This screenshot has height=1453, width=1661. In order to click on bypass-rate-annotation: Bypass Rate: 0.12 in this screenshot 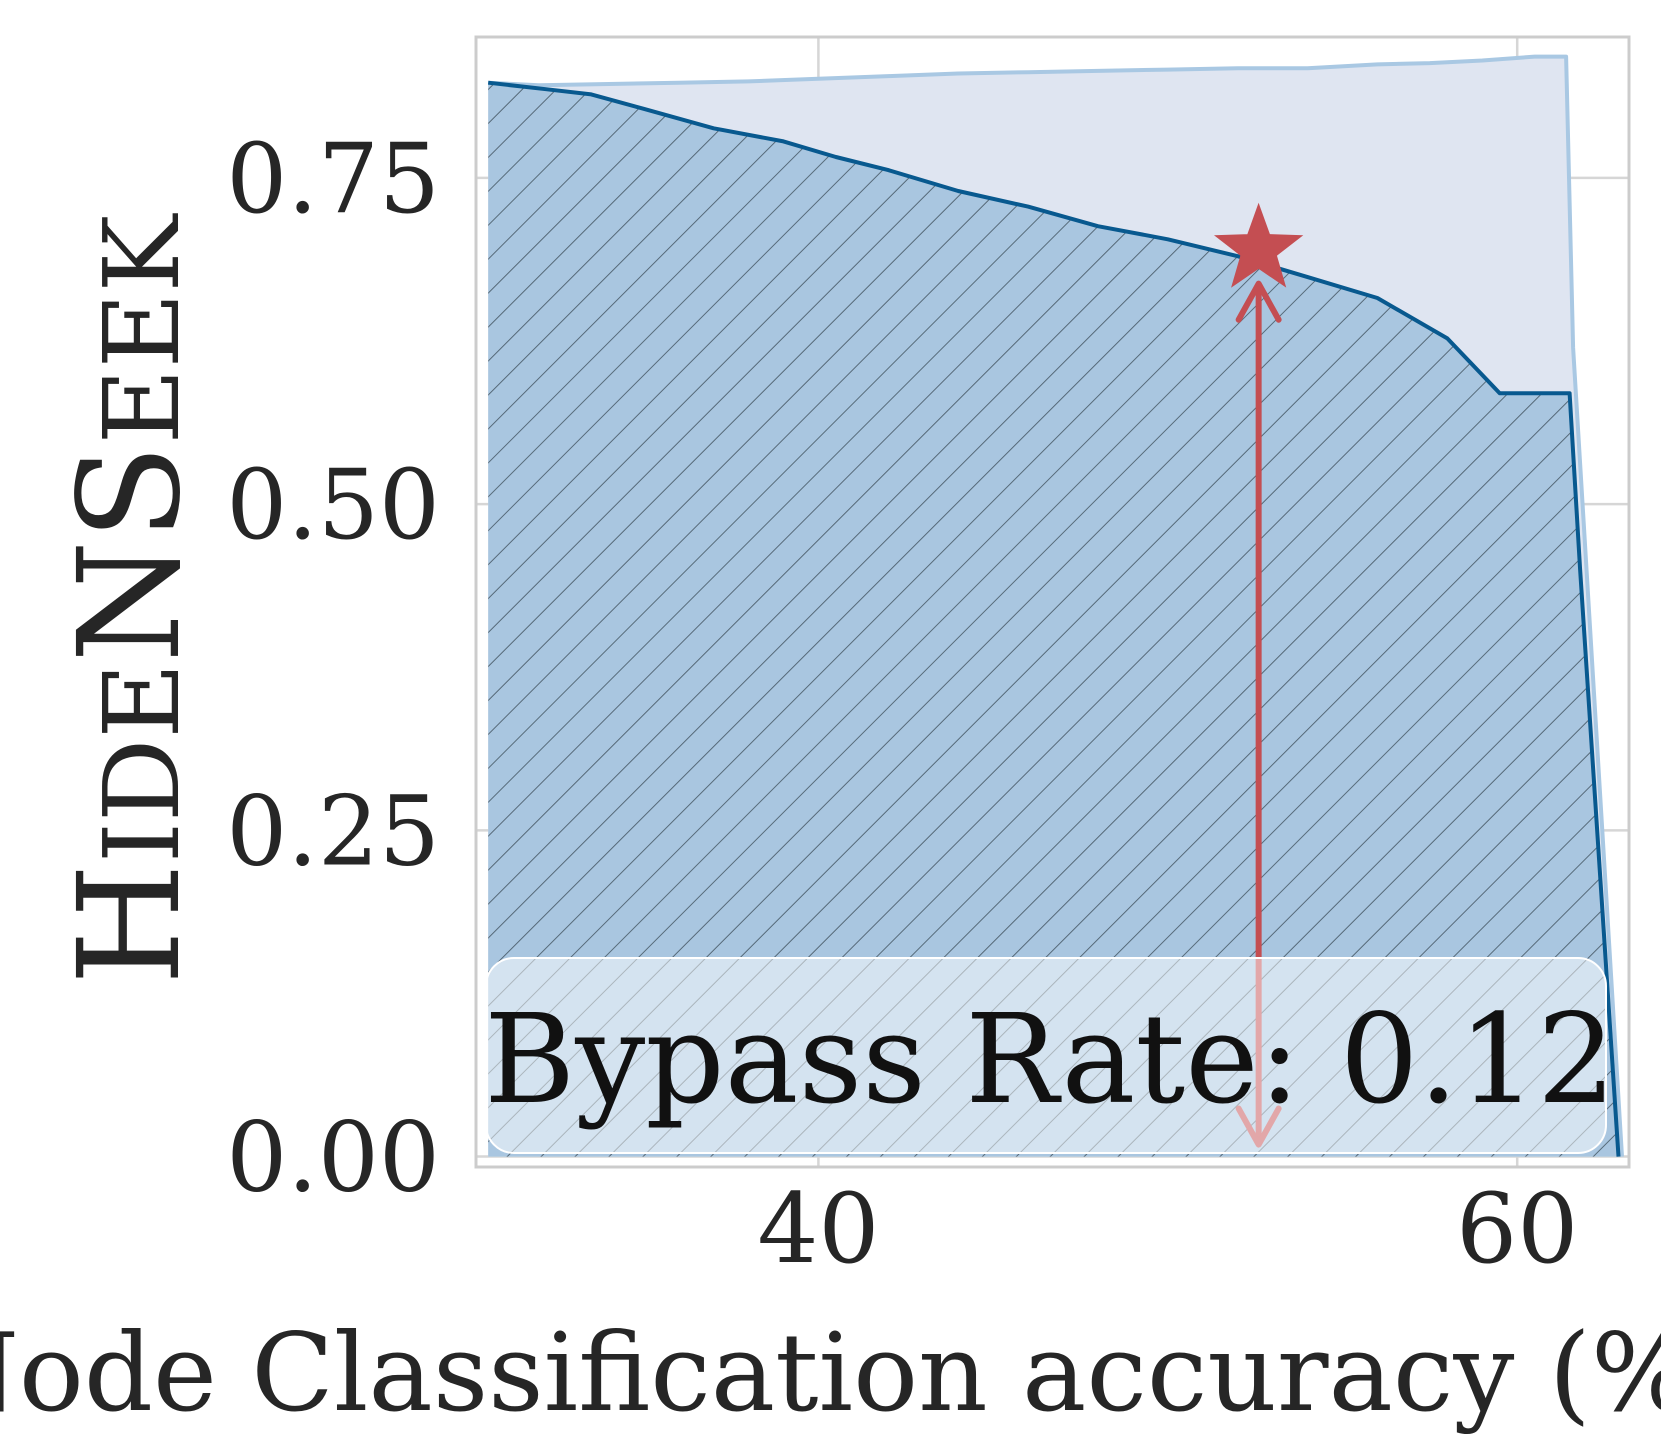, I will do `click(1050, 1060)`.